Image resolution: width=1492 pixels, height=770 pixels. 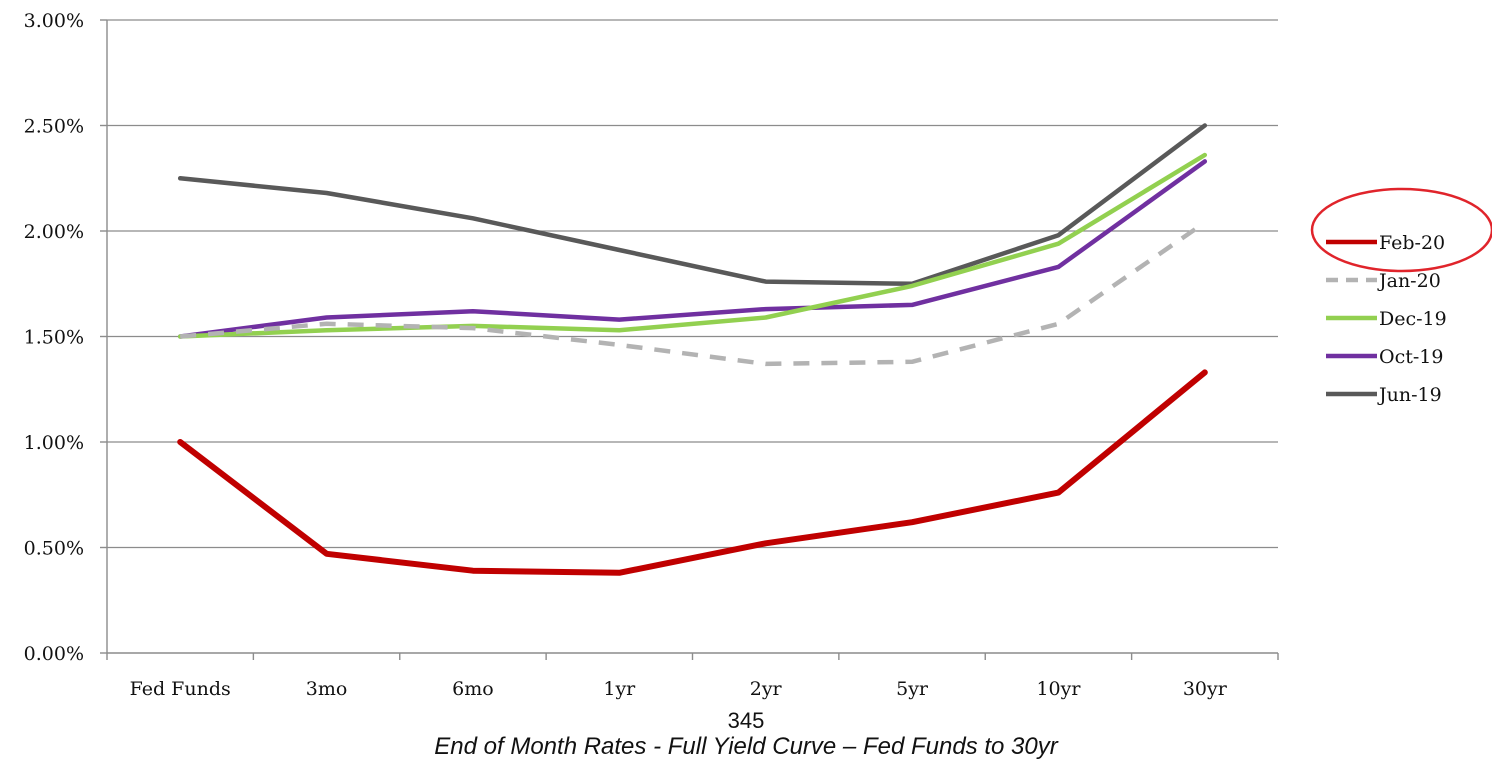 What do you see at coordinates (1412, 243) in the screenshot?
I see `legend-label: Feb-20` at bounding box center [1412, 243].